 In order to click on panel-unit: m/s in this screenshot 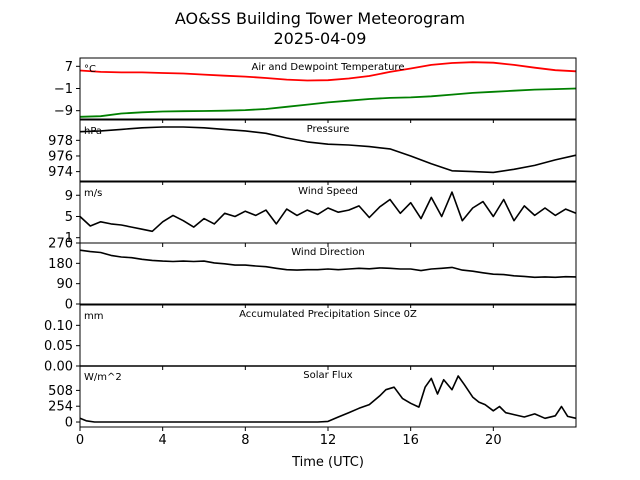, I will do `click(93, 193)`.